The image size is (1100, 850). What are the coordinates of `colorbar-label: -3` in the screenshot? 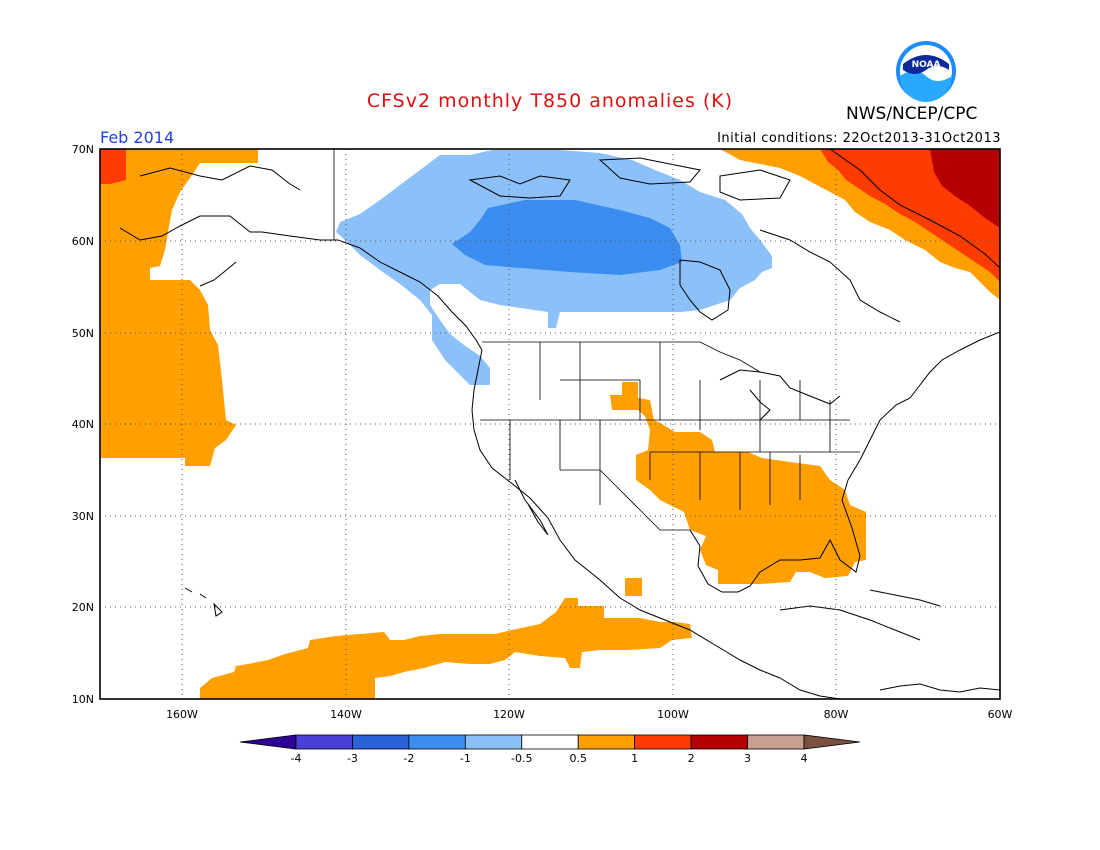 It's located at (352, 758).